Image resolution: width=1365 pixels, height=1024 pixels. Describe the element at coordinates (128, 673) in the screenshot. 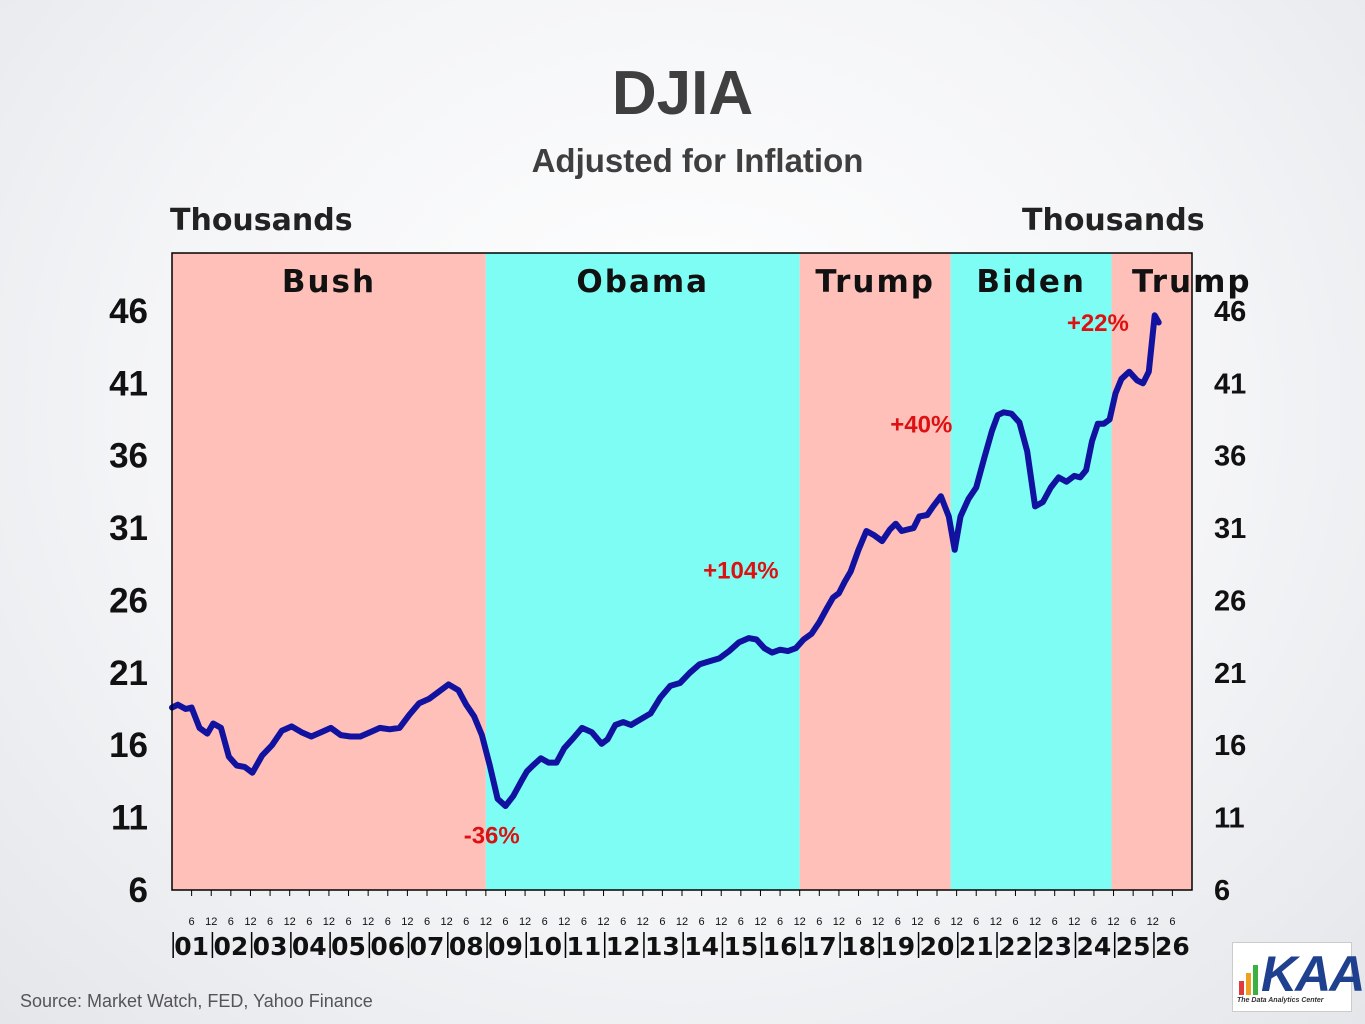

I see `y-tick-left-21: 21` at that location.